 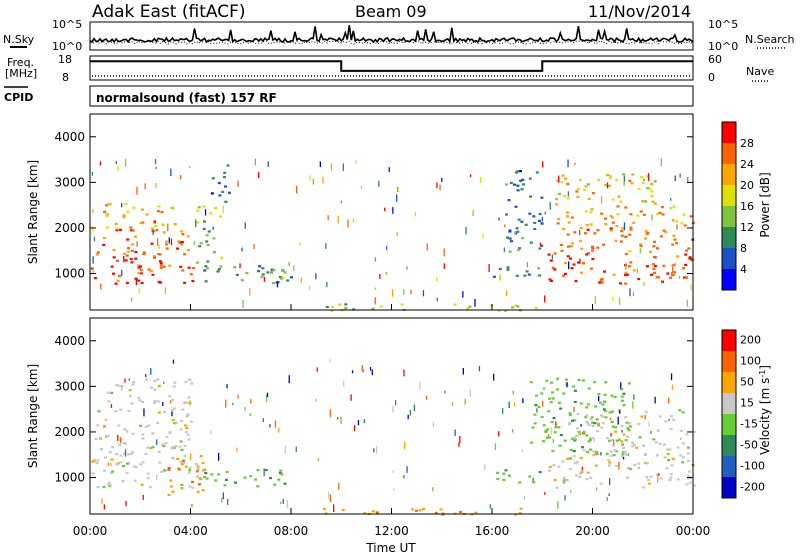 I want to click on noise-tick-left-bottom: 10^0, so click(x=67, y=46).